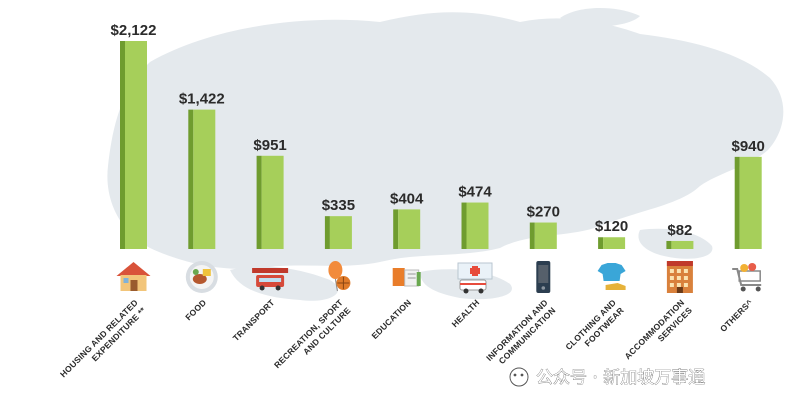 Image resolution: width=800 pixels, height=409 pixels. Describe the element at coordinates (439, 277) in the screenshot. I see `icons-layer` at that location.